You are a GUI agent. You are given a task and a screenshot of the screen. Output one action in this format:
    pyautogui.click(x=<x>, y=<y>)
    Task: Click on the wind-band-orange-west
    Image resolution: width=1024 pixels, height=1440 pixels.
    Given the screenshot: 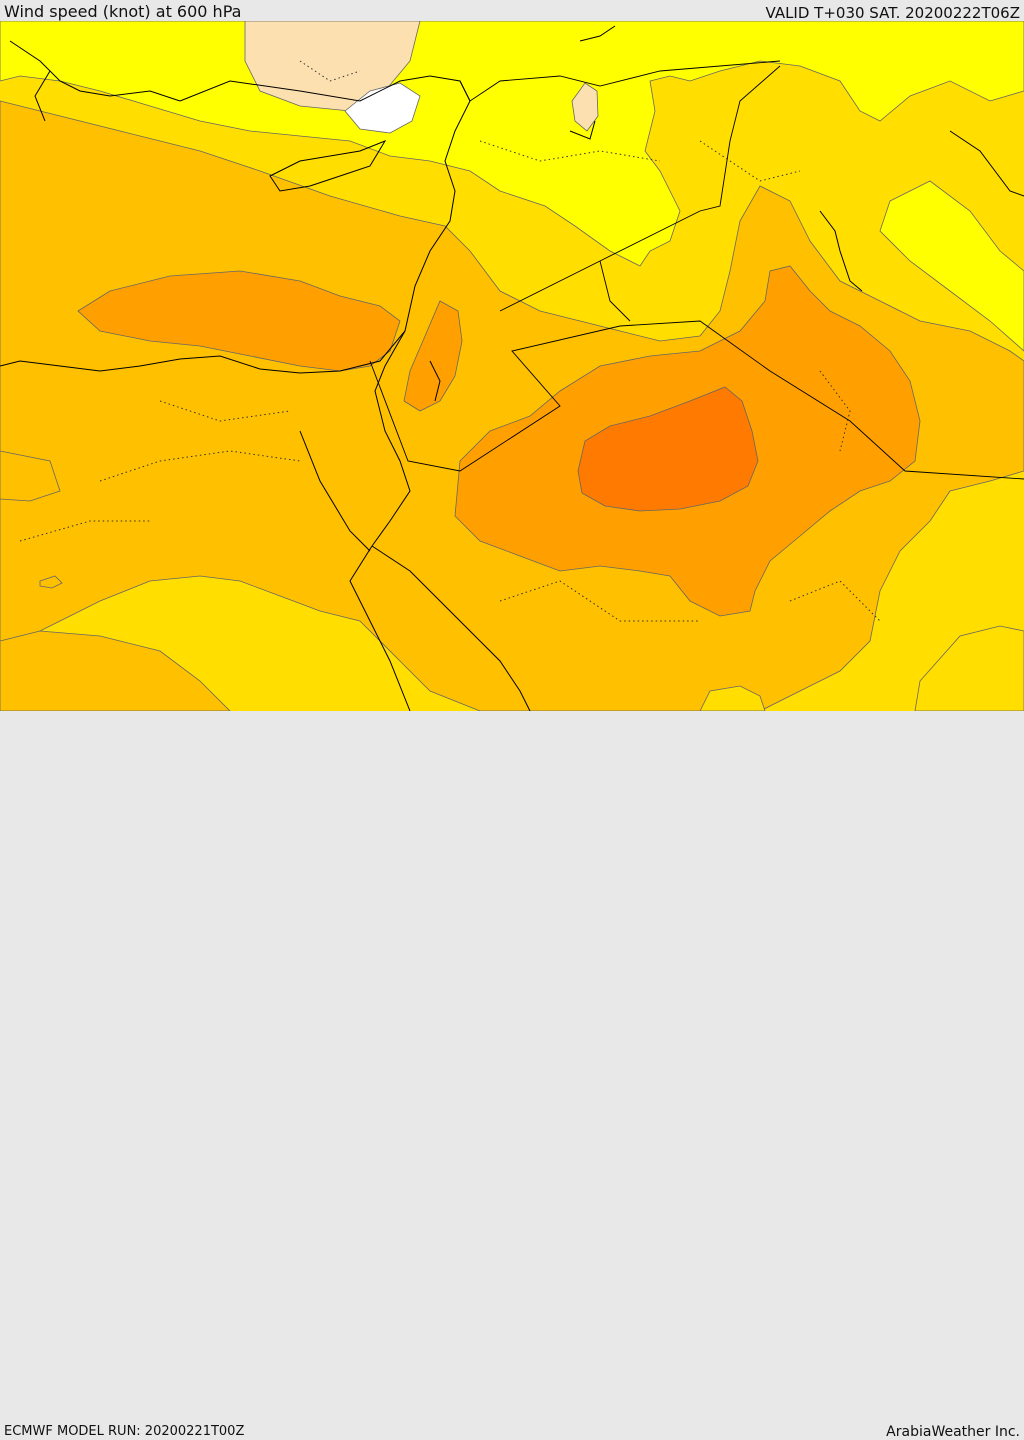 What is the action you would take?
    pyautogui.click(x=239, y=321)
    